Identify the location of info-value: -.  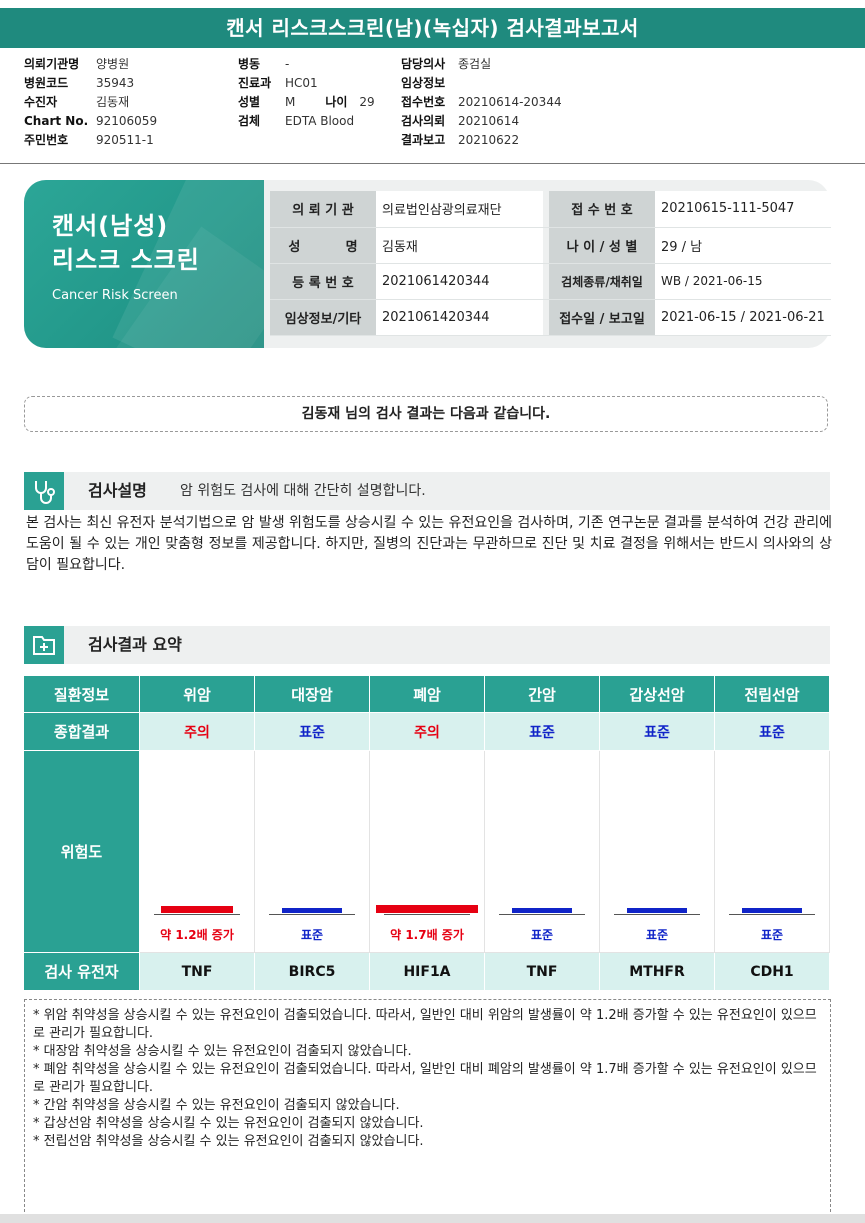
(287, 64).